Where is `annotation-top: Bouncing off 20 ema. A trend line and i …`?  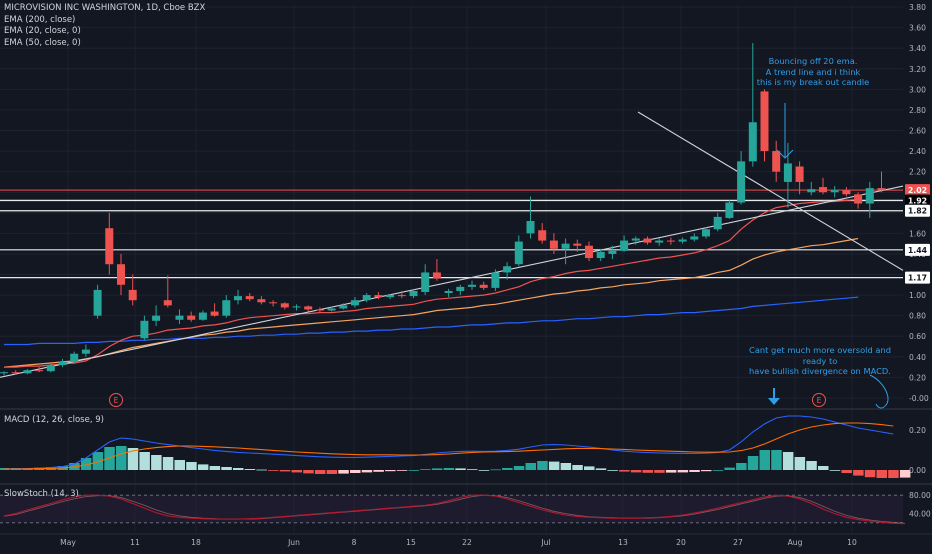
annotation-top: Bouncing off 20 ema. A trend line and i … is located at coordinates (813, 71).